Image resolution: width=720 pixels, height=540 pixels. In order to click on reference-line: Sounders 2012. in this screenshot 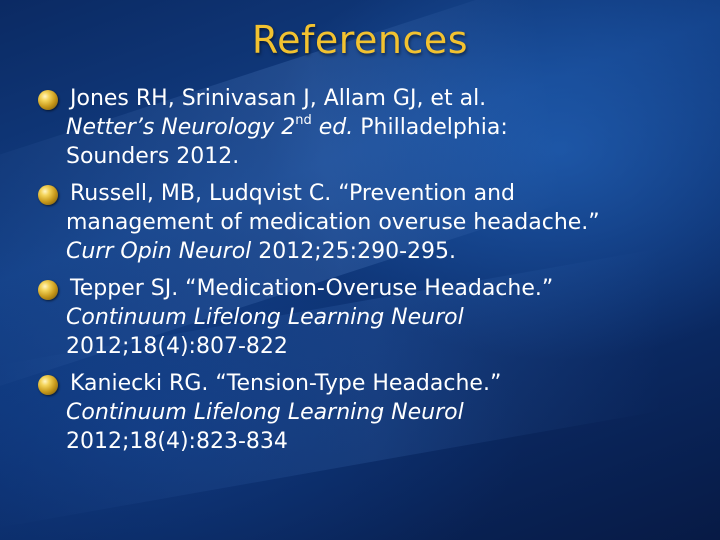, I will do `click(153, 156)`.